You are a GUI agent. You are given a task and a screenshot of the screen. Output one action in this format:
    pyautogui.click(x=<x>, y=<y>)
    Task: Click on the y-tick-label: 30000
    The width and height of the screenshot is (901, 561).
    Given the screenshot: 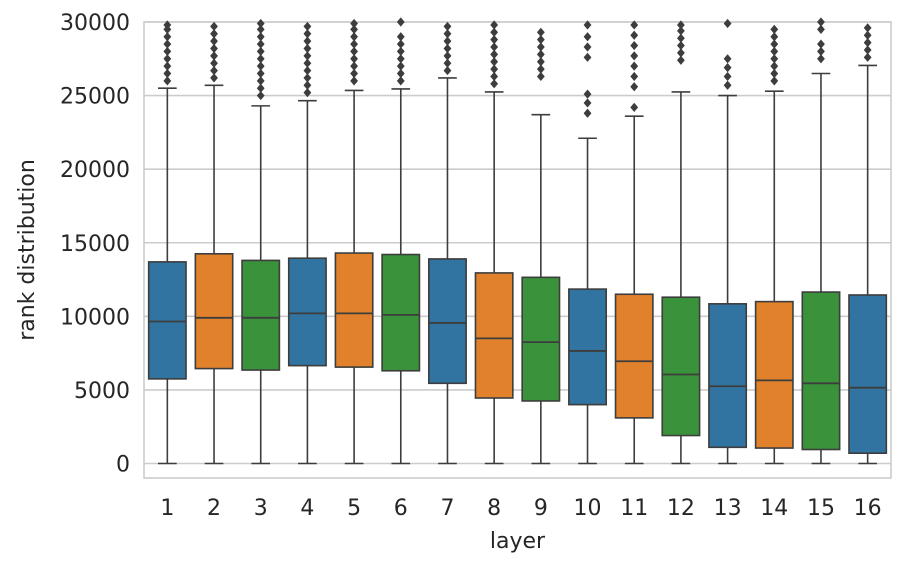 What is the action you would take?
    pyautogui.click(x=95, y=23)
    